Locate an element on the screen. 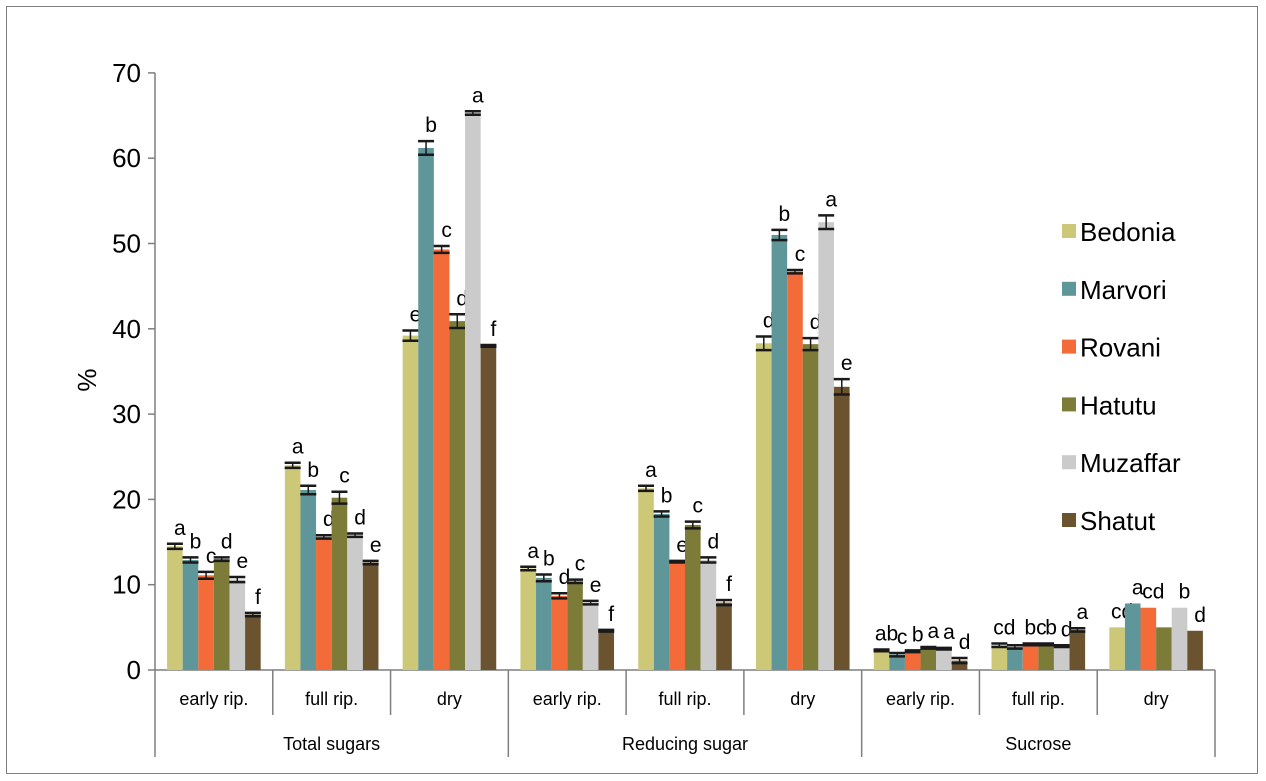 This screenshot has width=1266, height=781. y-axis-label: % is located at coordinates (87, 379).